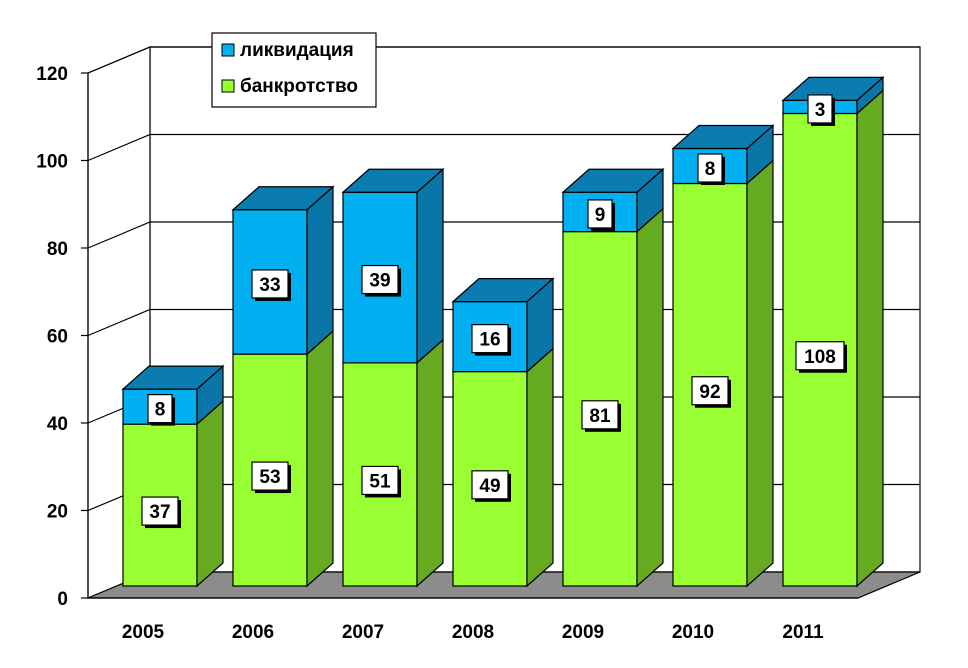 The width and height of the screenshot is (968, 668). What do you see at coordinates (52, 74) in the screenshot?
I see `y-tick-label: 120` at bounding box center [52, 74].